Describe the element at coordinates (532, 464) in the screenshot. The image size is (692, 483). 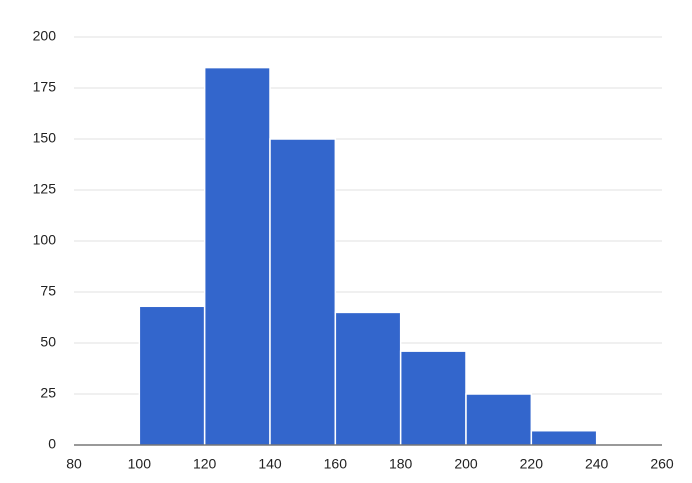
I see `x-tick-label: 220` at that location.